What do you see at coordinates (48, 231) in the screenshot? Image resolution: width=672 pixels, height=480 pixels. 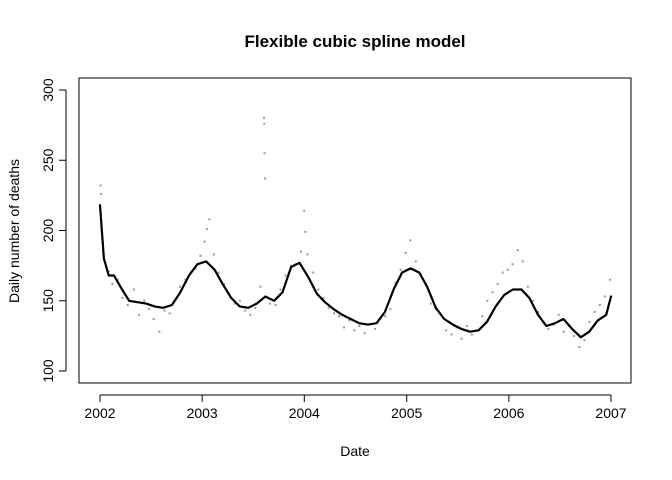 I see `y-tick-label: 200` at bounding box center [48, 231].